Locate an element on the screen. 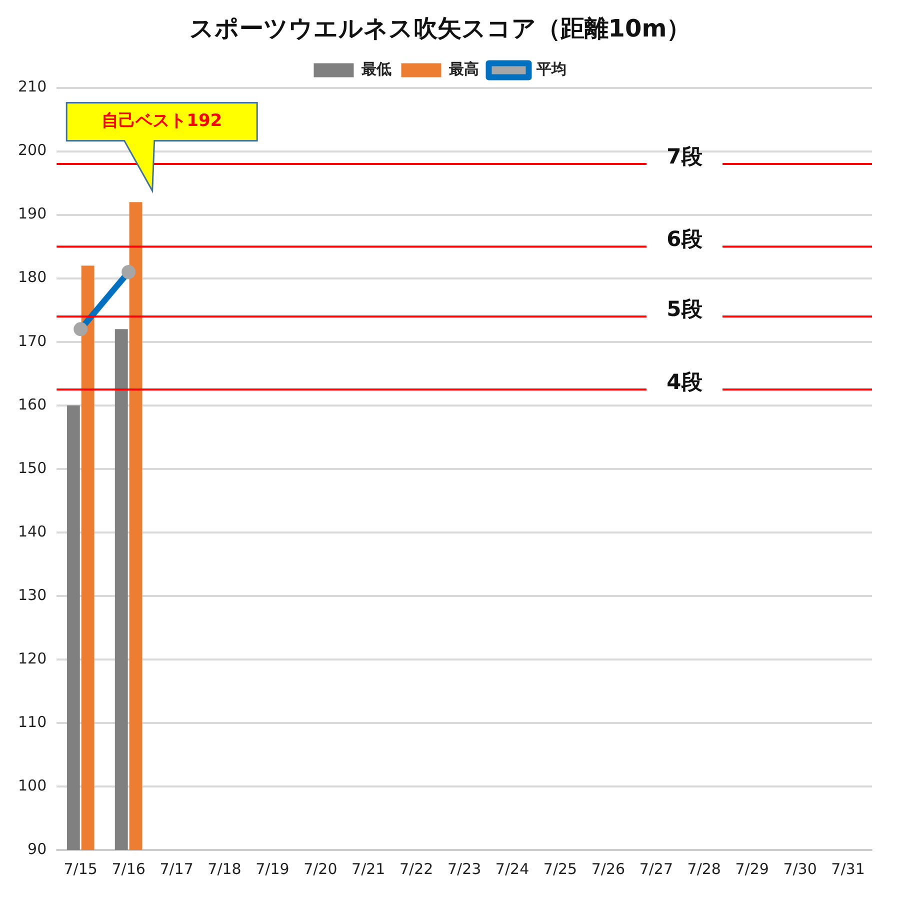 This screenshot has width=900, height=900. x-tick-label: 7/23 is located at coordinates (464, 869).